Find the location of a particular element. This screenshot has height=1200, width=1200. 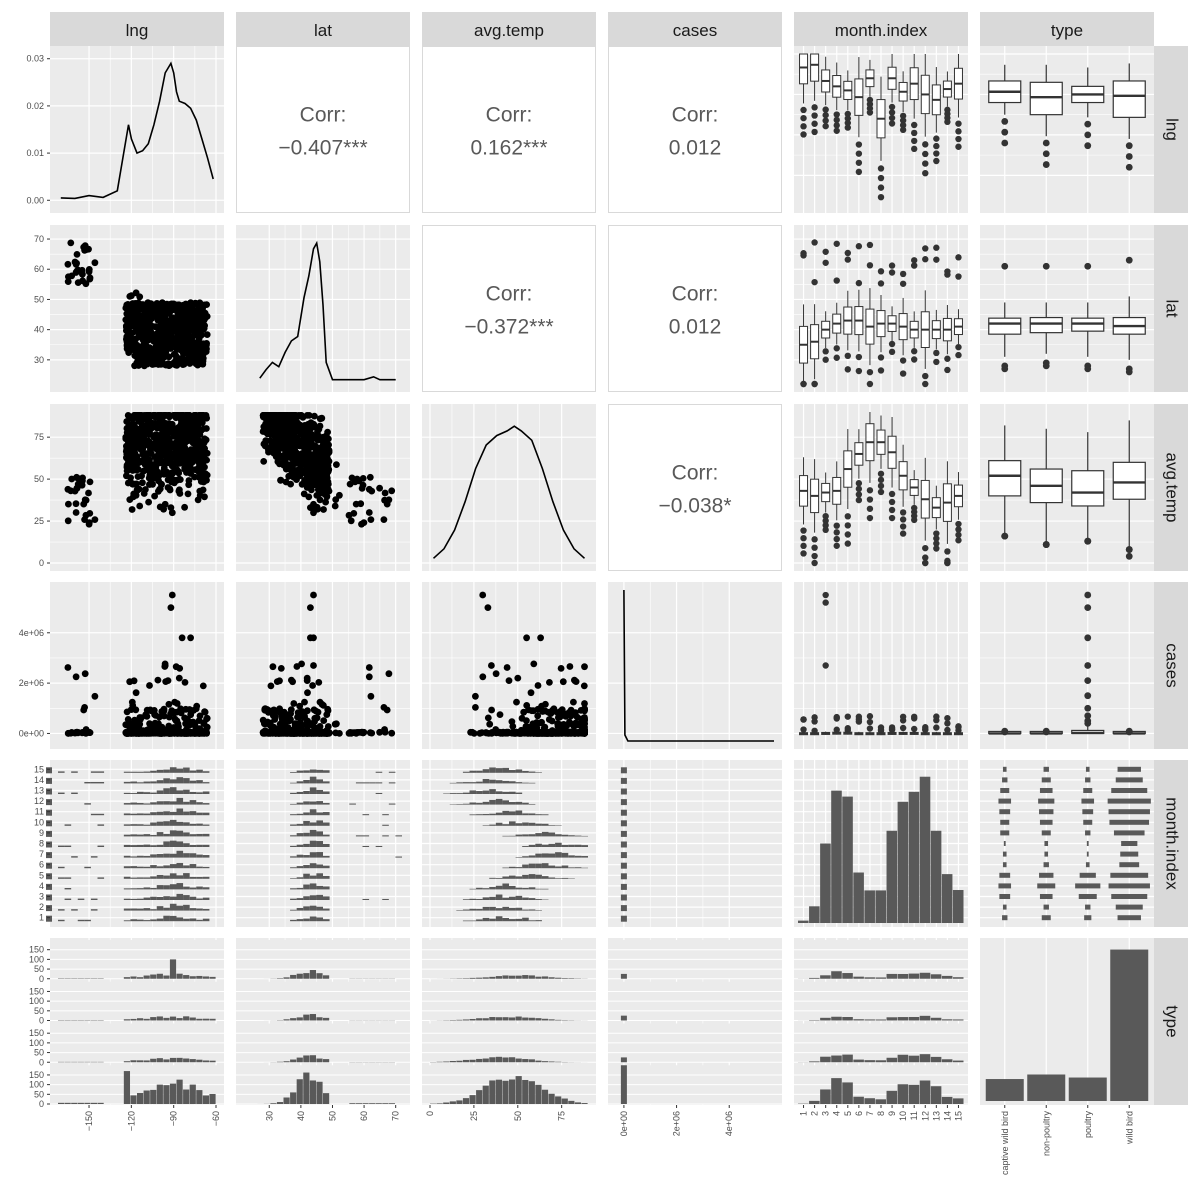

month-hist-bar is located at coordinates (160, 920).